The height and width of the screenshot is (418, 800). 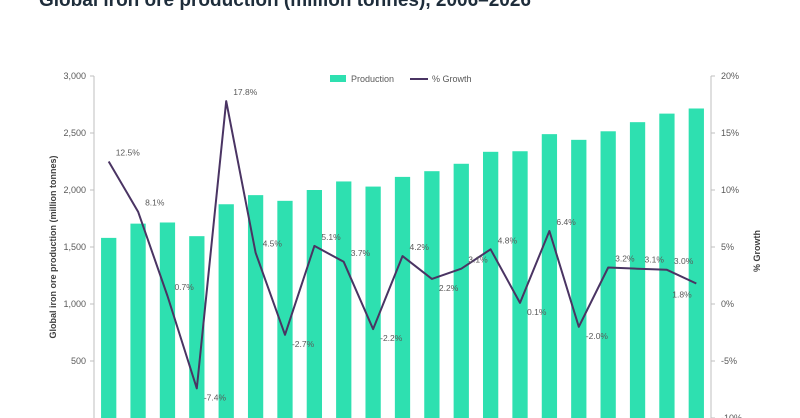 I want to click on y-tick-label: 1,000, so click(x=74, y=304).